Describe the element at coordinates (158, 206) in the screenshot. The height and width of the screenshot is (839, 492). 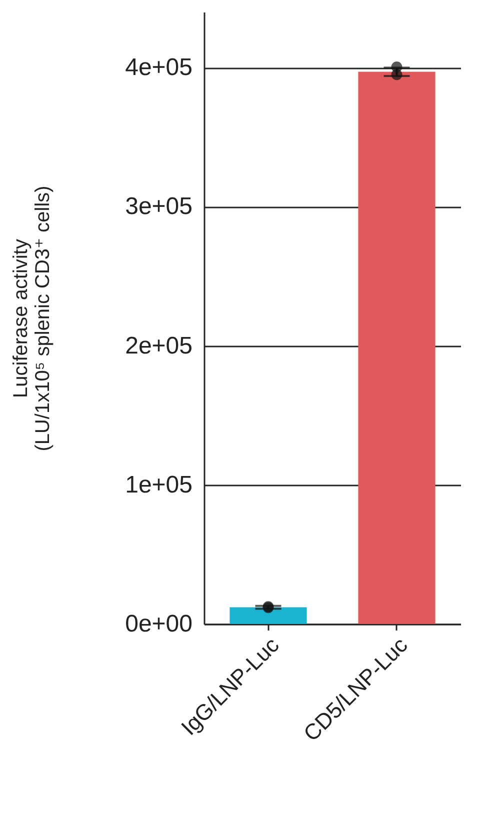
I see `y-tick-label: 3e+05` at that location.